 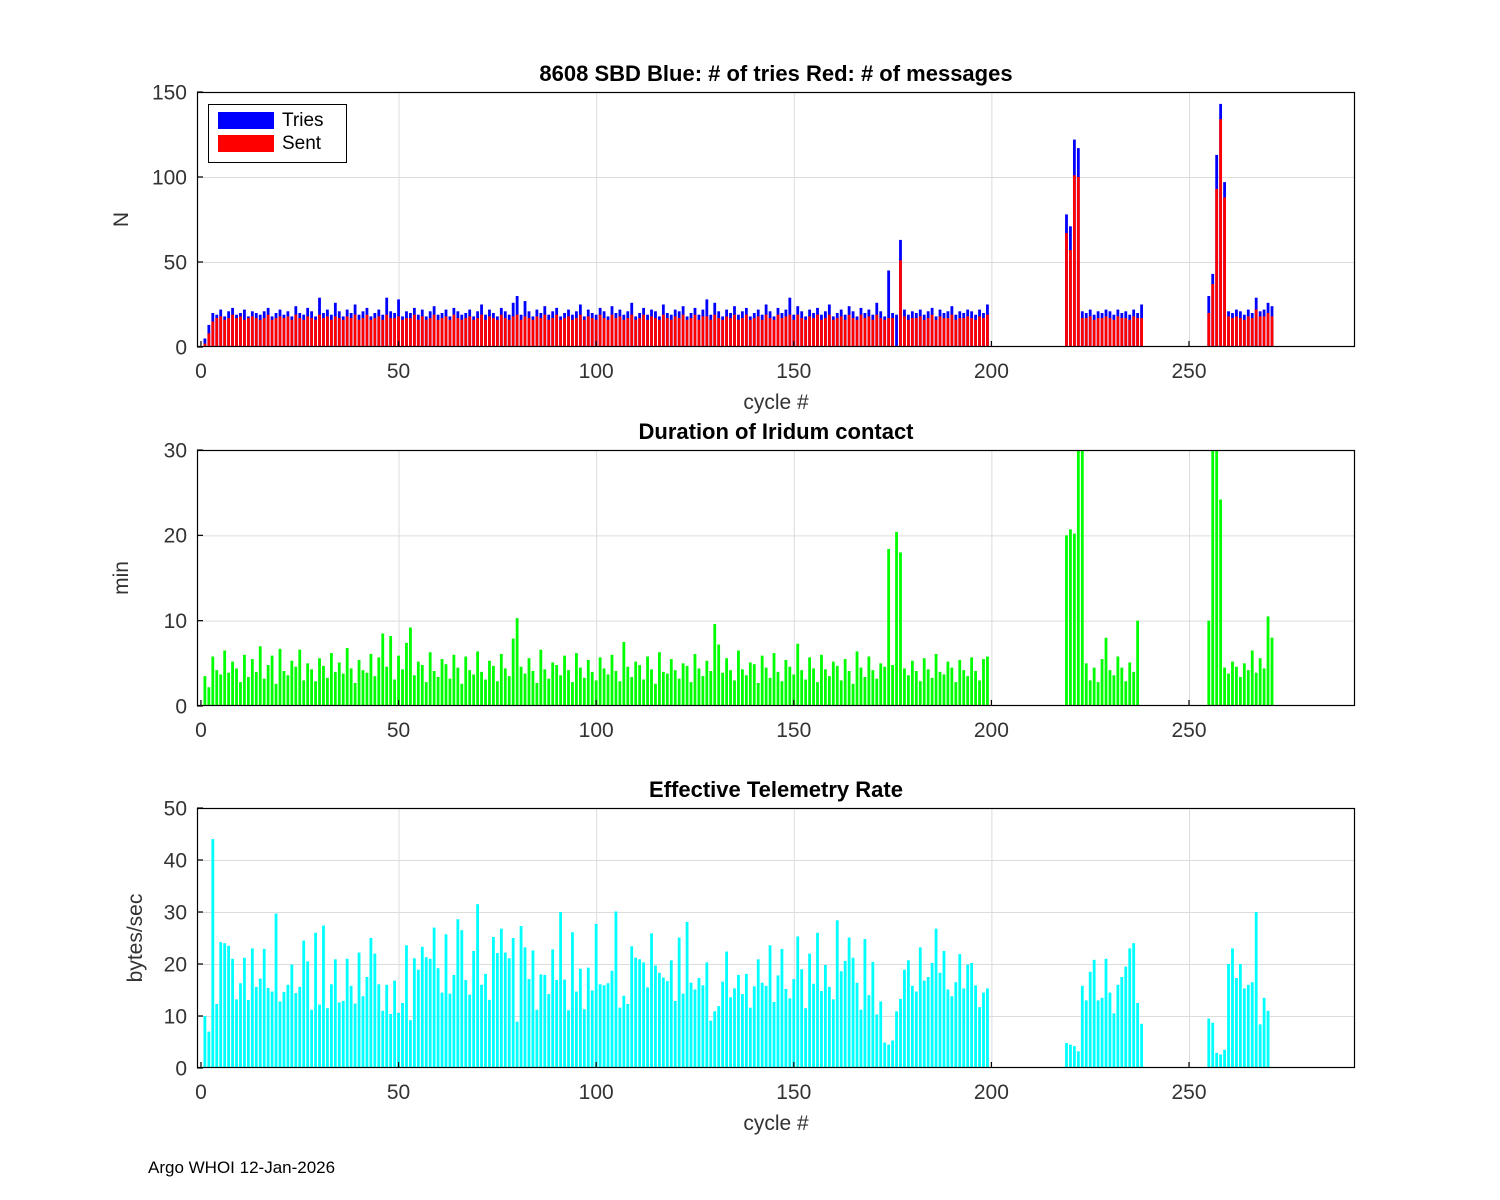 I want to click on chart-title: Duration of Iridum contact, so click(x=777, y=431).